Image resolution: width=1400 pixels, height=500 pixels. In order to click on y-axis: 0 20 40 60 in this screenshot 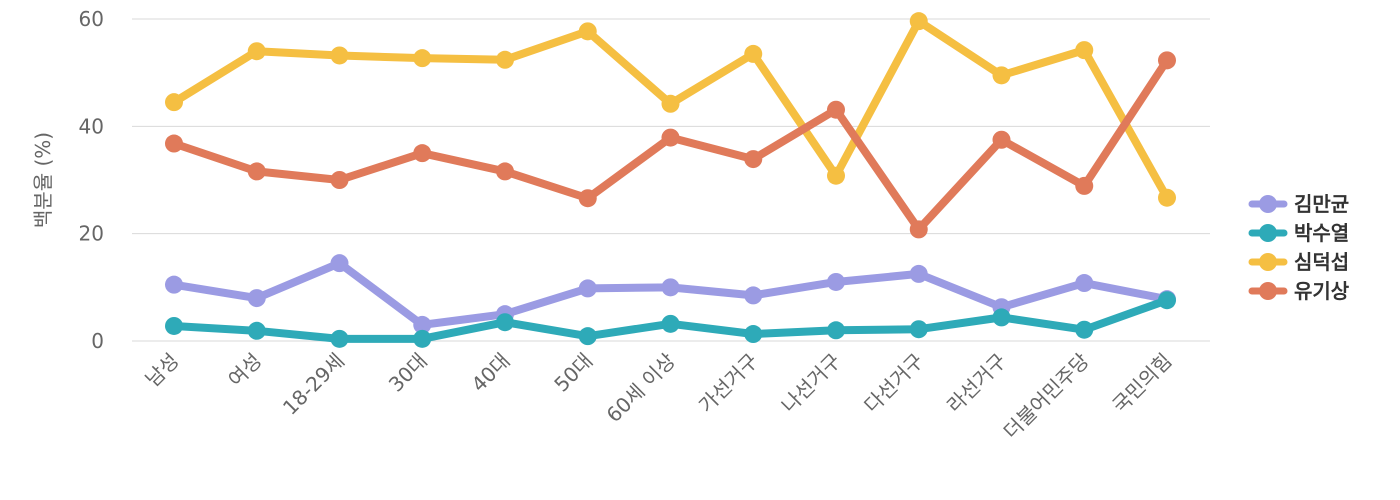, I will do `click(91, 180)`.